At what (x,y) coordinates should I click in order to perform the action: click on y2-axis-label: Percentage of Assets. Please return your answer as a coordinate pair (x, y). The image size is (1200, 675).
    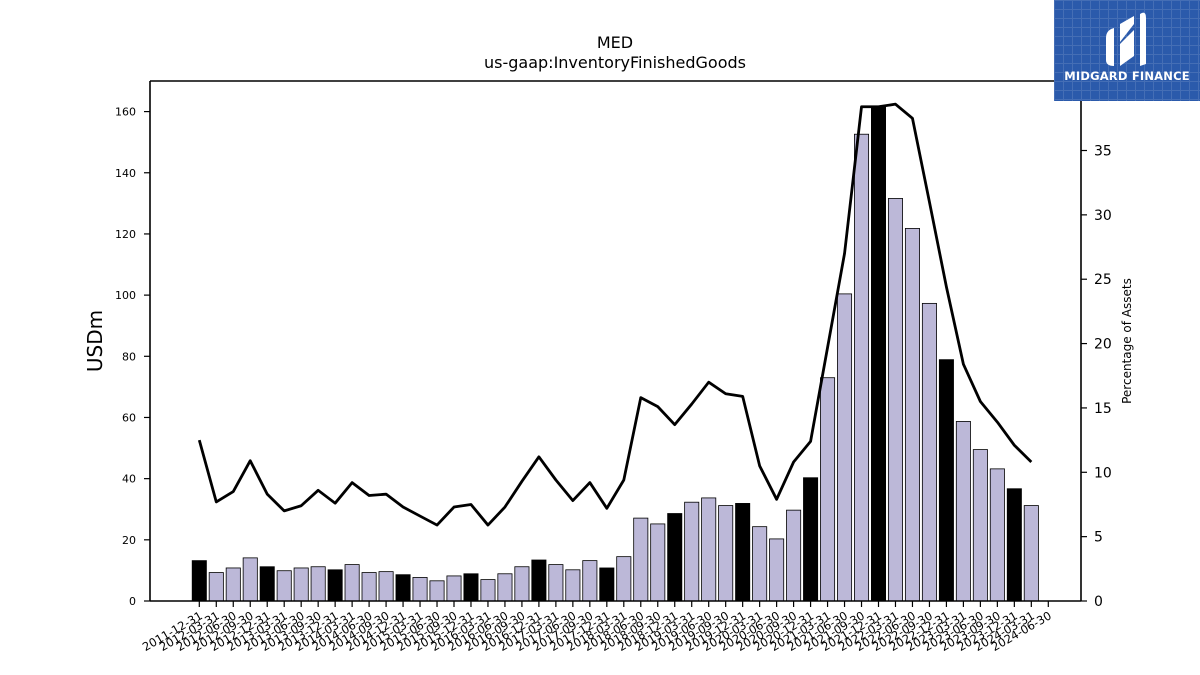
    Looking at the image, I should click on (1127, 341).